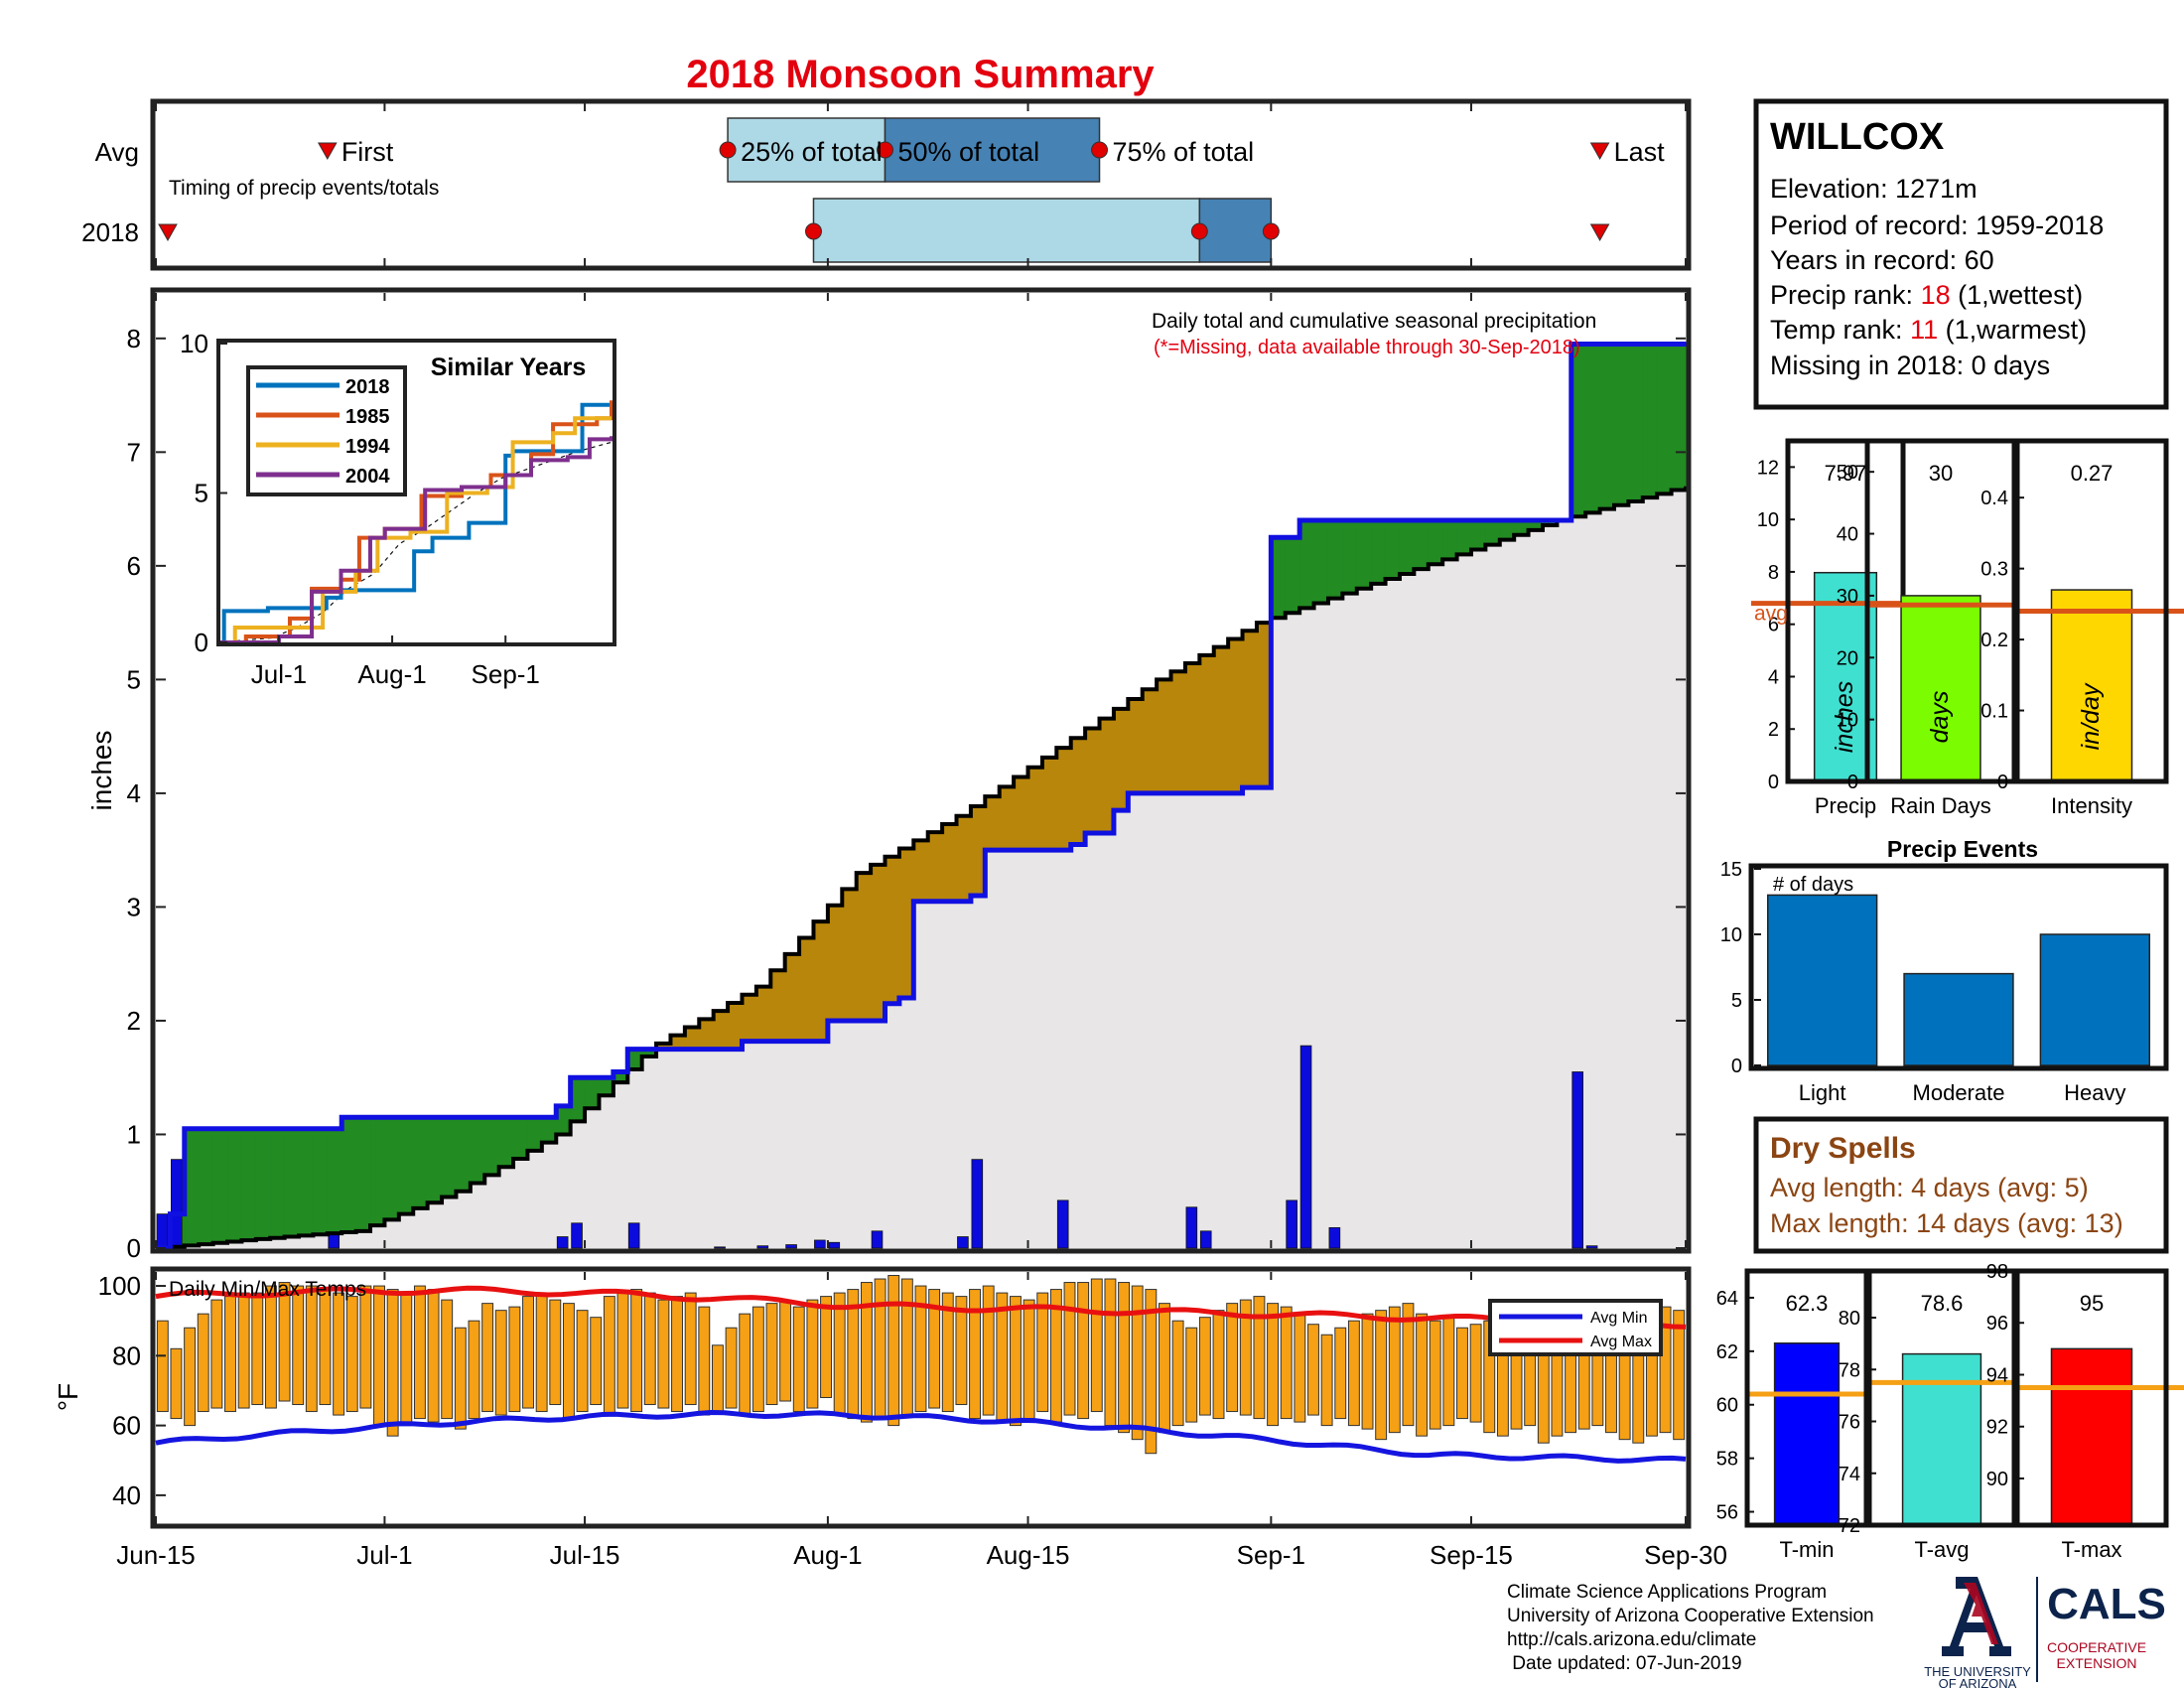 This screenshot has height=1688, width=2184. Describe the element at coordinates (1997, 1479) in the screenshot. I see `tmax-stat-y-tick-label: 90` at that location.